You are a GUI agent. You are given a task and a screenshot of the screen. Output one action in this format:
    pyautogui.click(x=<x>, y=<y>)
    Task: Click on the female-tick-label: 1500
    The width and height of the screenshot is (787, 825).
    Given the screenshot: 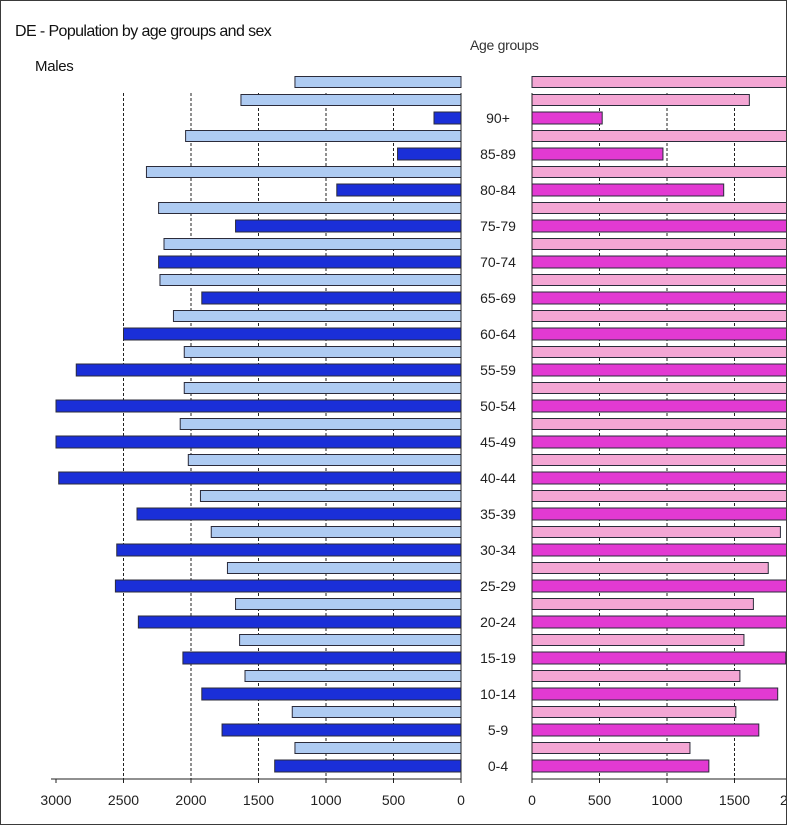 What is the action you would take?
    pyautogui.click(x=734, y=800)
    